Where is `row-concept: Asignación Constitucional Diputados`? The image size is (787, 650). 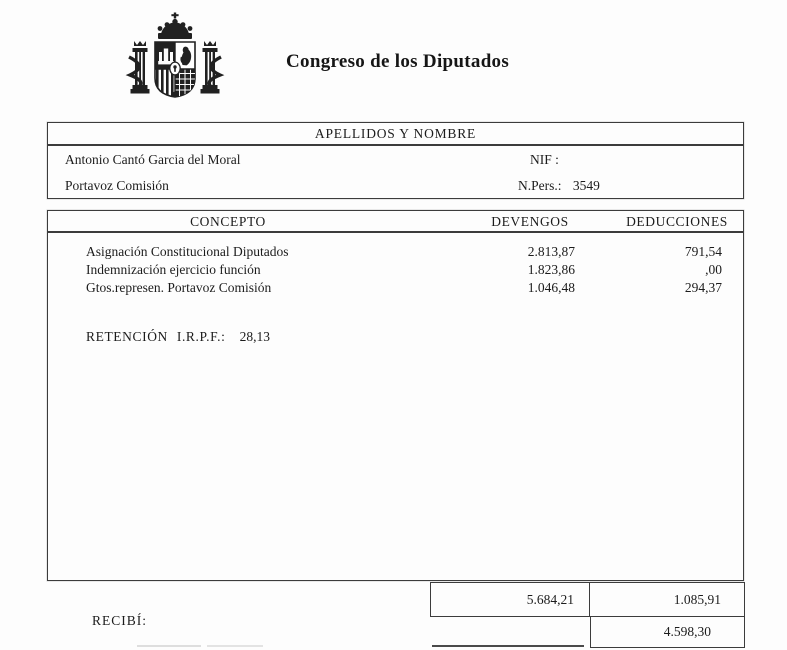
row-concept: Asignación Constitucional Diputados is located at coordinates (187, 251).